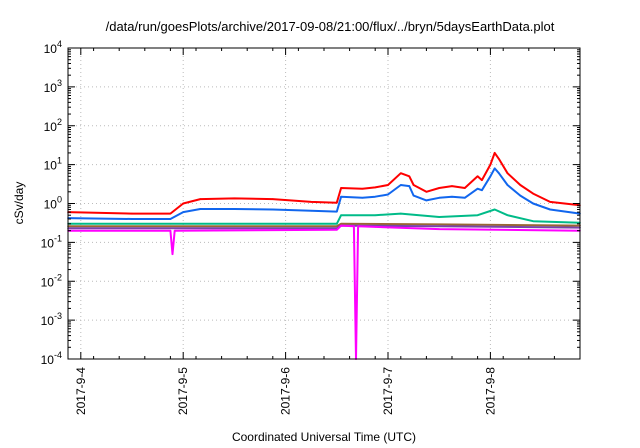 Image resolution: width=640 pixels, height=448 pixels. Describe the element at coordinates (324, 437) in the screenshot. I see `x-axis-label: Coordinated Universal Time (UTC)` at that location.